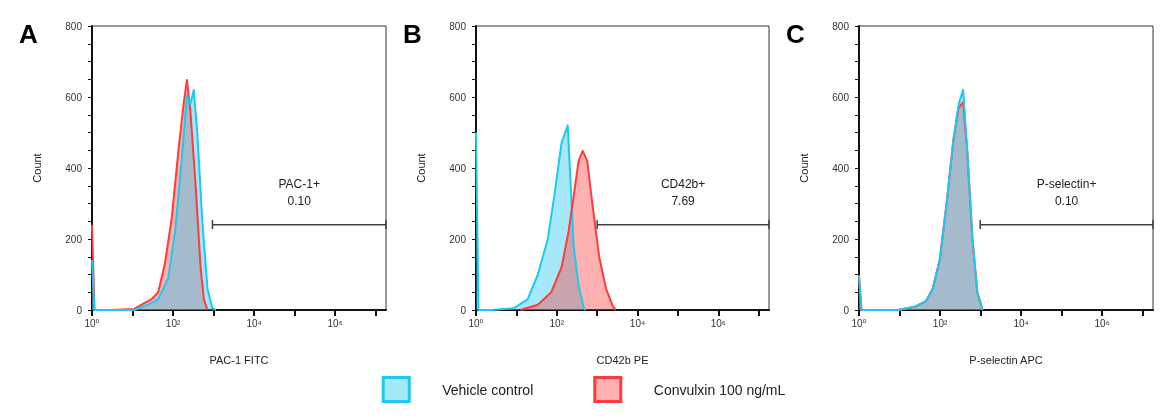 The height and width of the screenshot is (418, 1167). Describe the element at coordinates (299, 183) in the screenshot. I see `annotation: PAC-1+` at that location.